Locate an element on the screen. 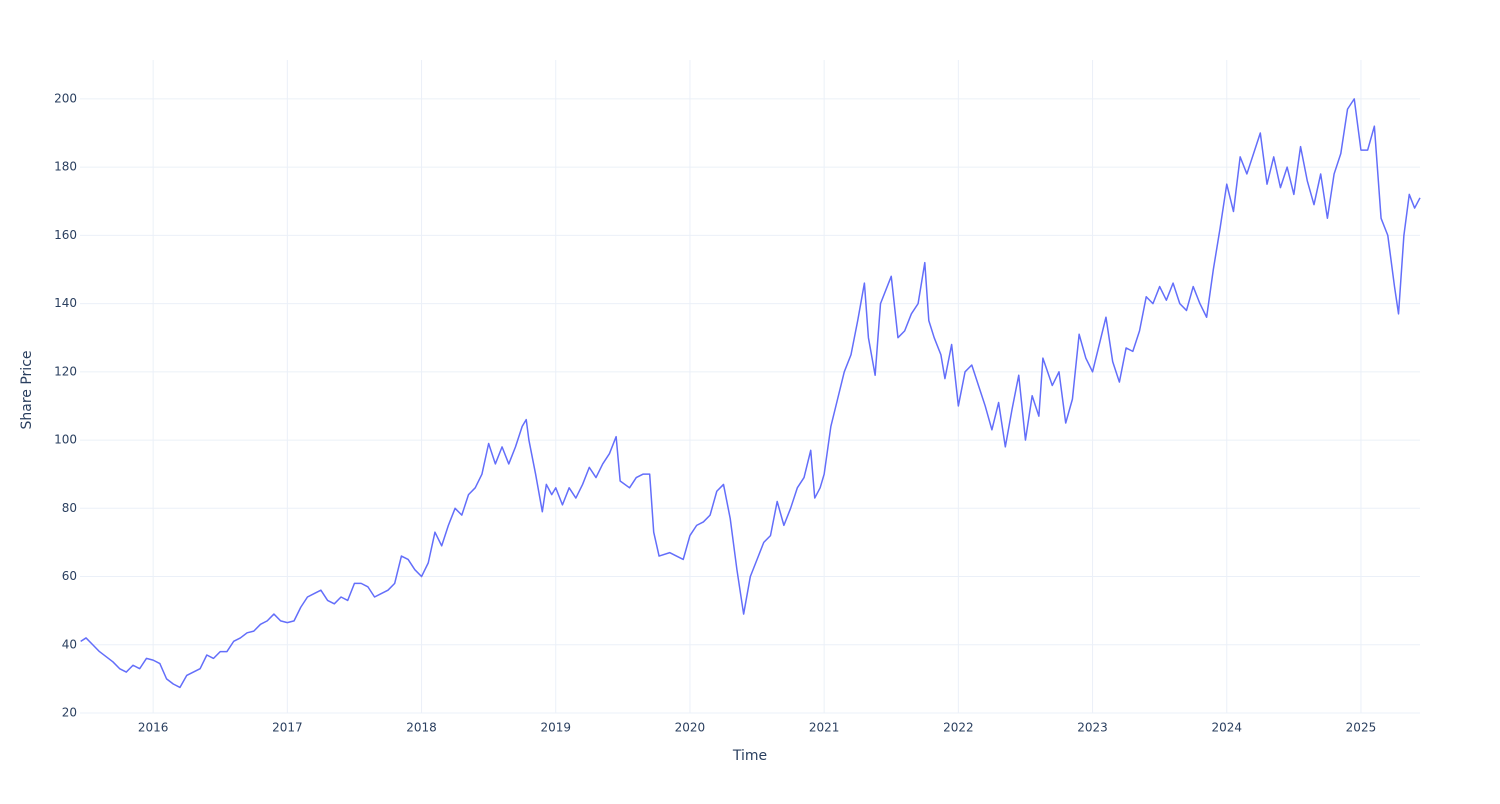 This screenshot has height=804, width=1500. x-tick-label: 2020 is located at coordinates (690, 728).